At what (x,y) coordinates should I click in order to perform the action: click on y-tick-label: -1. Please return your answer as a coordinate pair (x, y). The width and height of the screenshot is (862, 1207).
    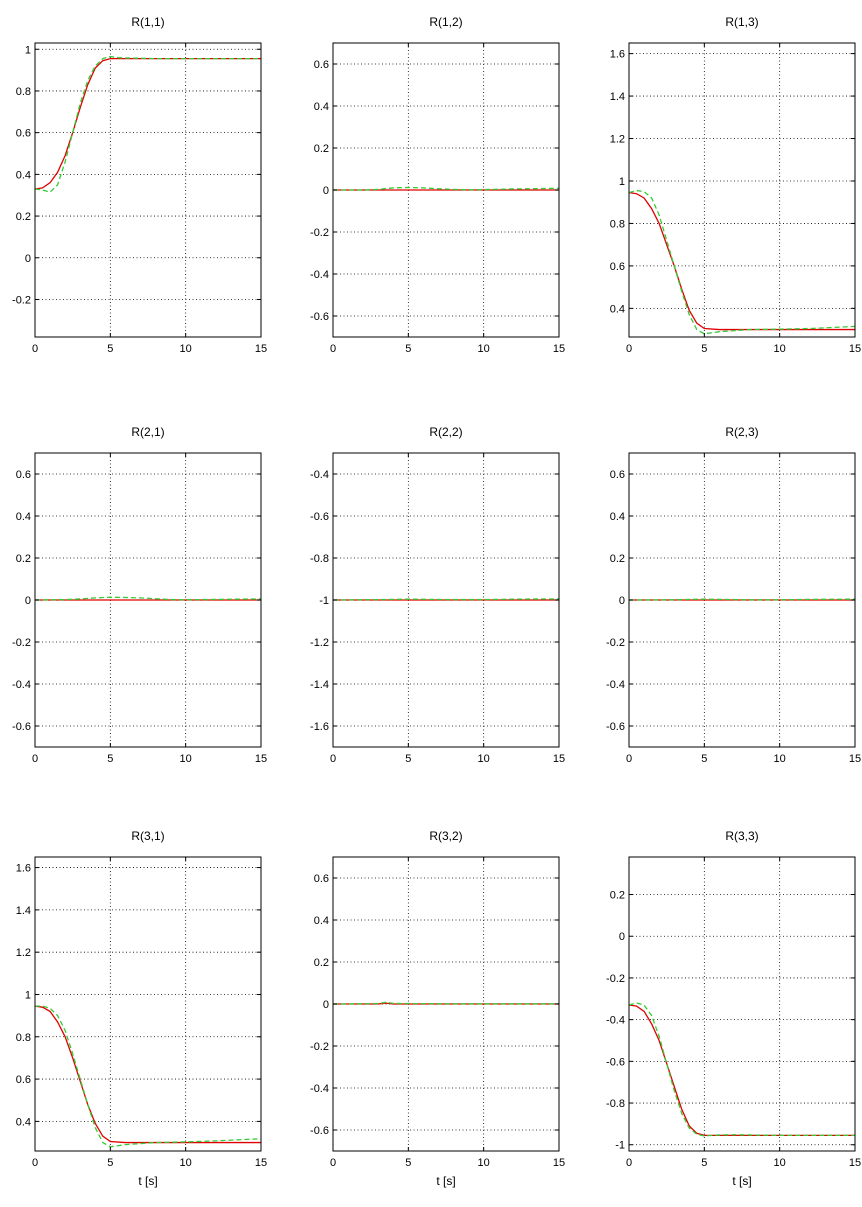
    Looking at the image, I should click on (620, 1146).